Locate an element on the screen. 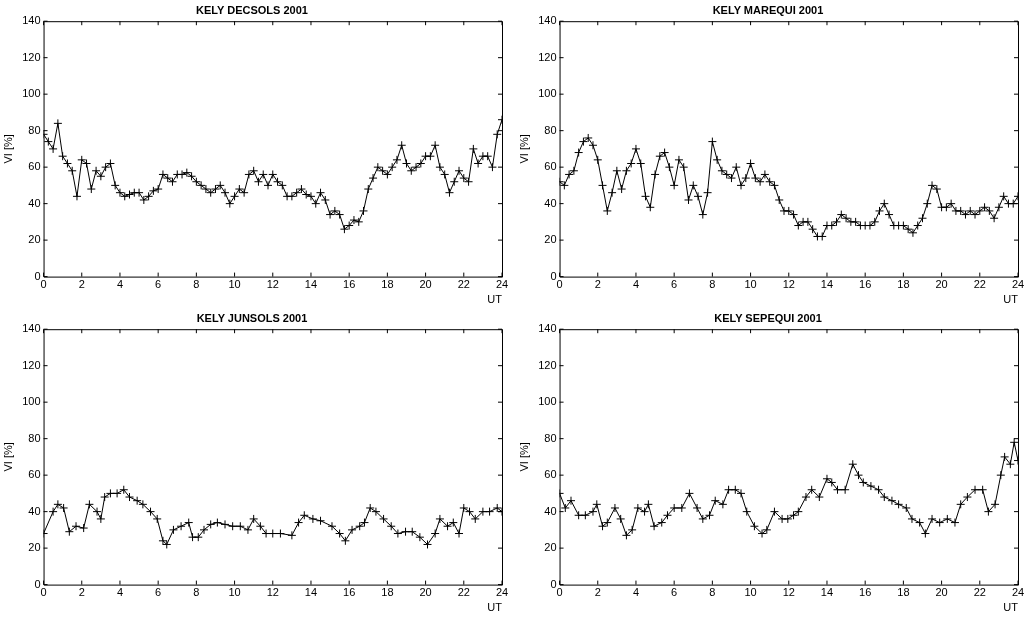  chart-title: KELY SEPEQUI 2001 is located at coordinates (768, 317).